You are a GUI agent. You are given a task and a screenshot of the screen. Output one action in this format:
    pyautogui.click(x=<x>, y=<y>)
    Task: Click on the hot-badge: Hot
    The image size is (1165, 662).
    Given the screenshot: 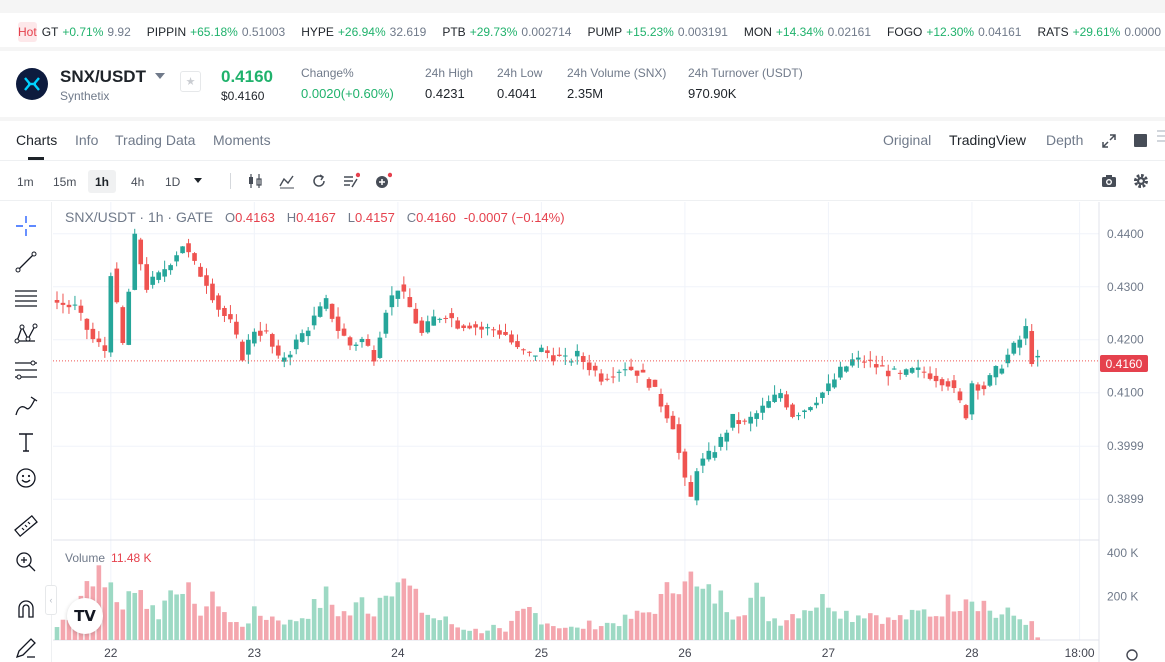 What is the action you would take?
    pyautogui.click(x=27, y=32)
    